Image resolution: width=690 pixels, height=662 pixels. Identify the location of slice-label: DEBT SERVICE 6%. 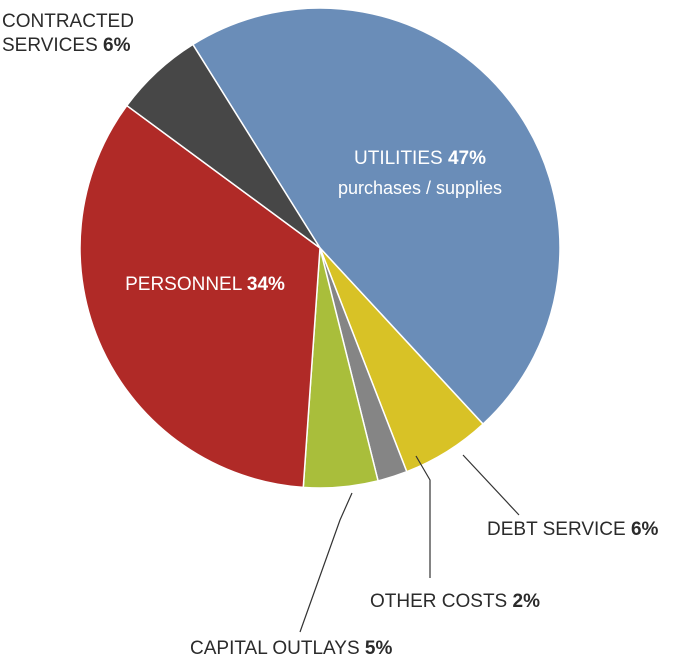
(587, 530).